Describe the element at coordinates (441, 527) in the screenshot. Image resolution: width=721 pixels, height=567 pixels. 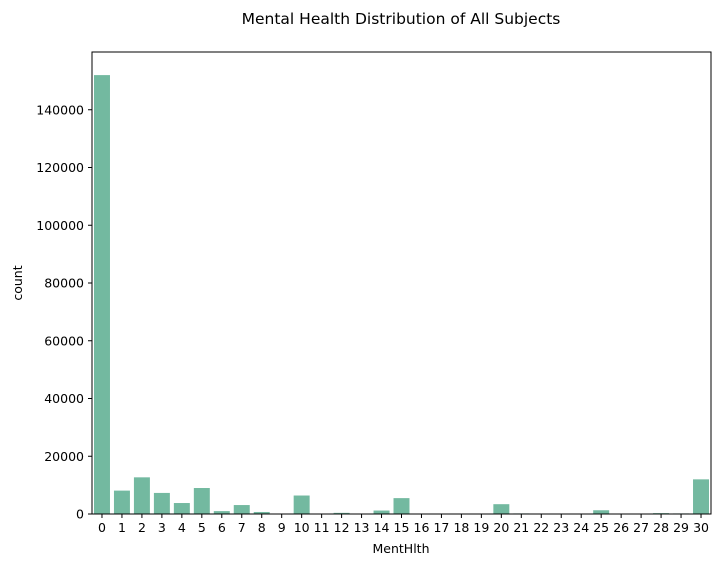
I see `x-tick-label: 17` at that location.